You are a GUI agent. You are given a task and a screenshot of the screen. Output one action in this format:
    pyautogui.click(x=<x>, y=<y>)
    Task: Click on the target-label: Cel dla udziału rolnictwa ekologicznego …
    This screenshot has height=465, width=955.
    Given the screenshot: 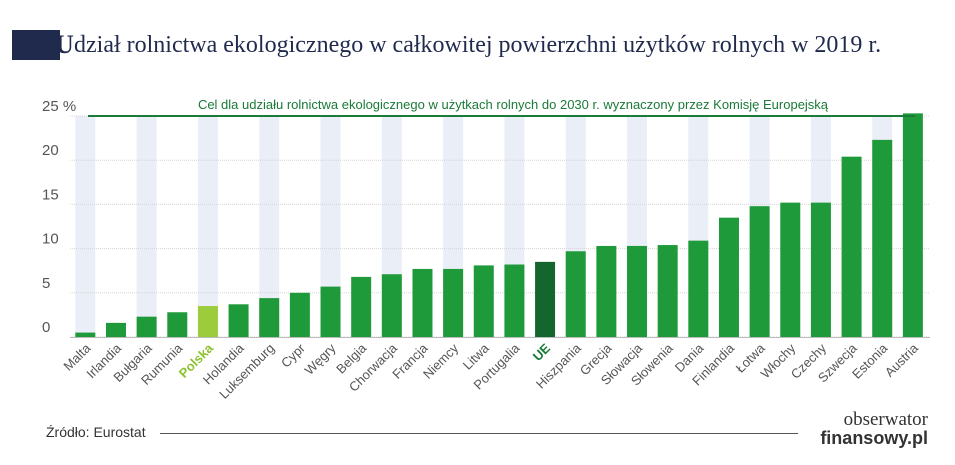 What is the action you would take?
    pyautogui.click(x=513, y=104)
    